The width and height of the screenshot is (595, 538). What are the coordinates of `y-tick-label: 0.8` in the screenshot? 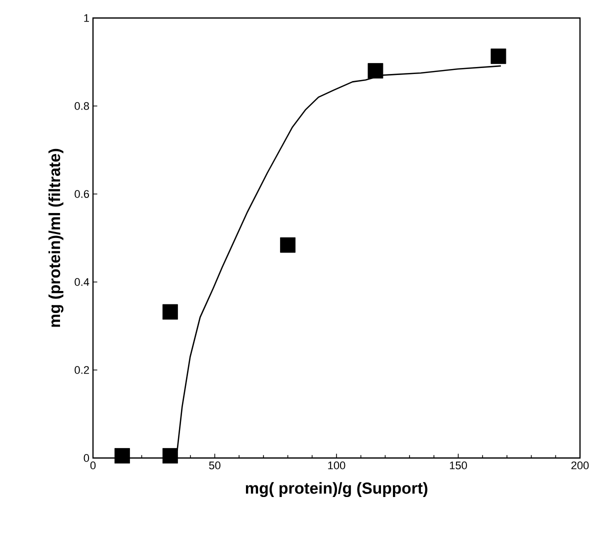 It's located at (81, 106).